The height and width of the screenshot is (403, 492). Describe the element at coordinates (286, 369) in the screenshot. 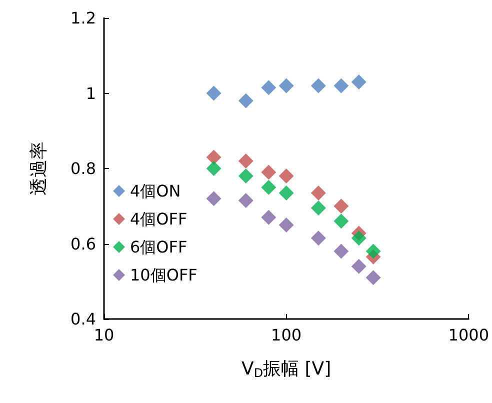

I see `x-axis-title: VD振幅 [V]` at that location.